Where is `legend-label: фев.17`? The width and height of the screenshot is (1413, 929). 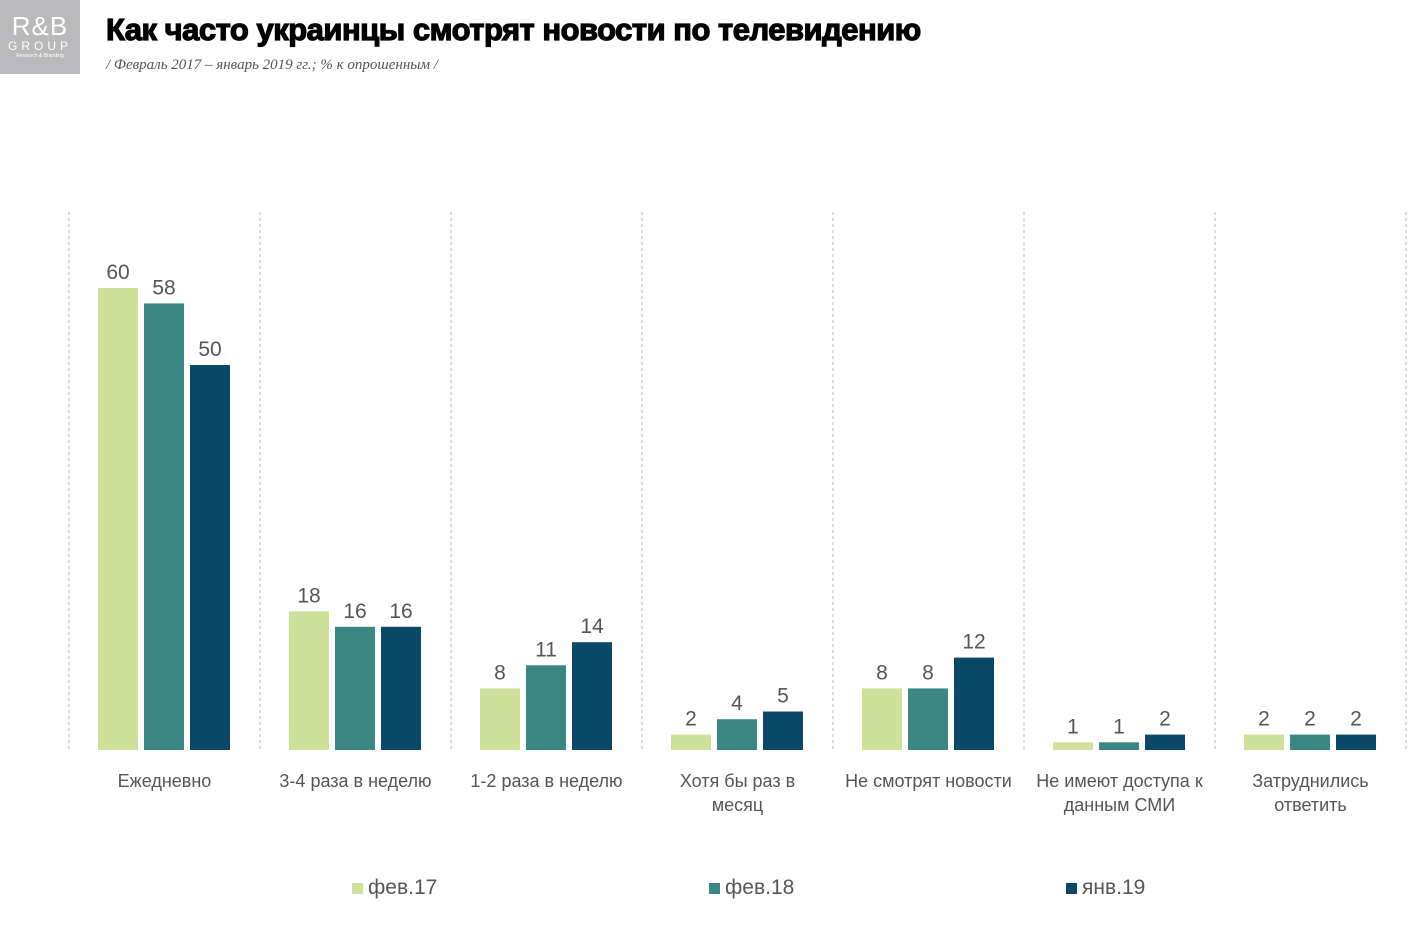
legend-label: фев.17 is located at coordinates (403, 887).